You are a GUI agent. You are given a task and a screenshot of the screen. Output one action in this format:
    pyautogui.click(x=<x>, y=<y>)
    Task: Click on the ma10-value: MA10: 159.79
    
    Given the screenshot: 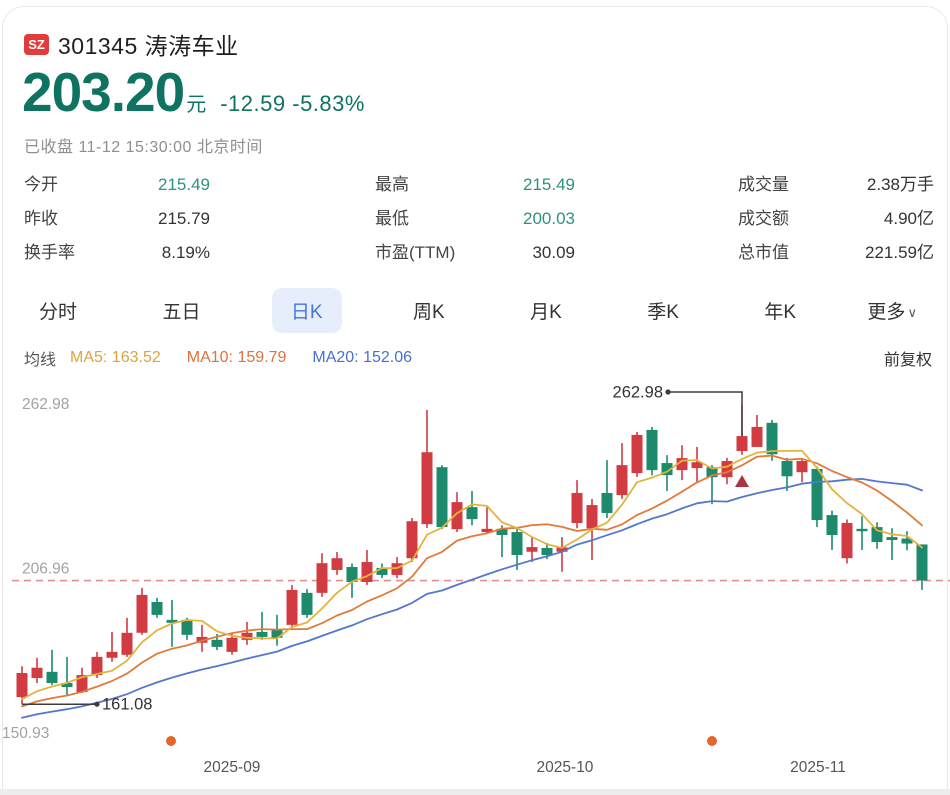 What is the action you would take?
    pyautogui.click(x=236, y=357)
    